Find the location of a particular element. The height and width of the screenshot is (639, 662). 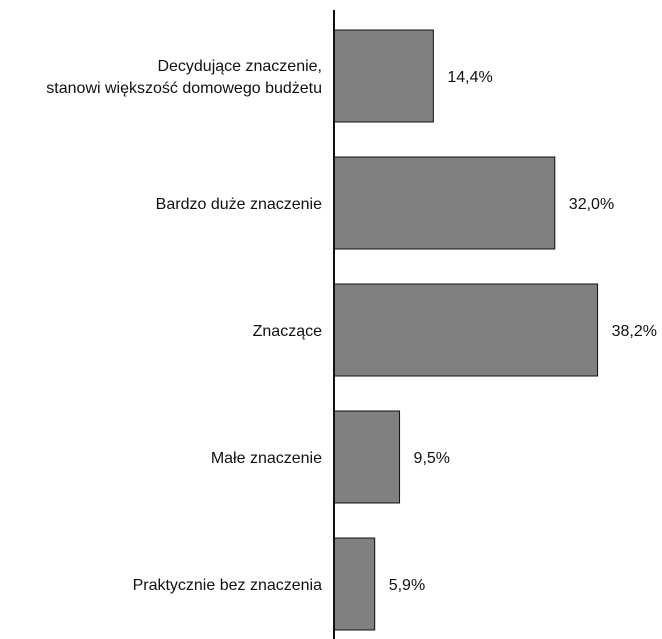

category-label-line: Decydujące znaczenie, is located at coordinates (239, 66).